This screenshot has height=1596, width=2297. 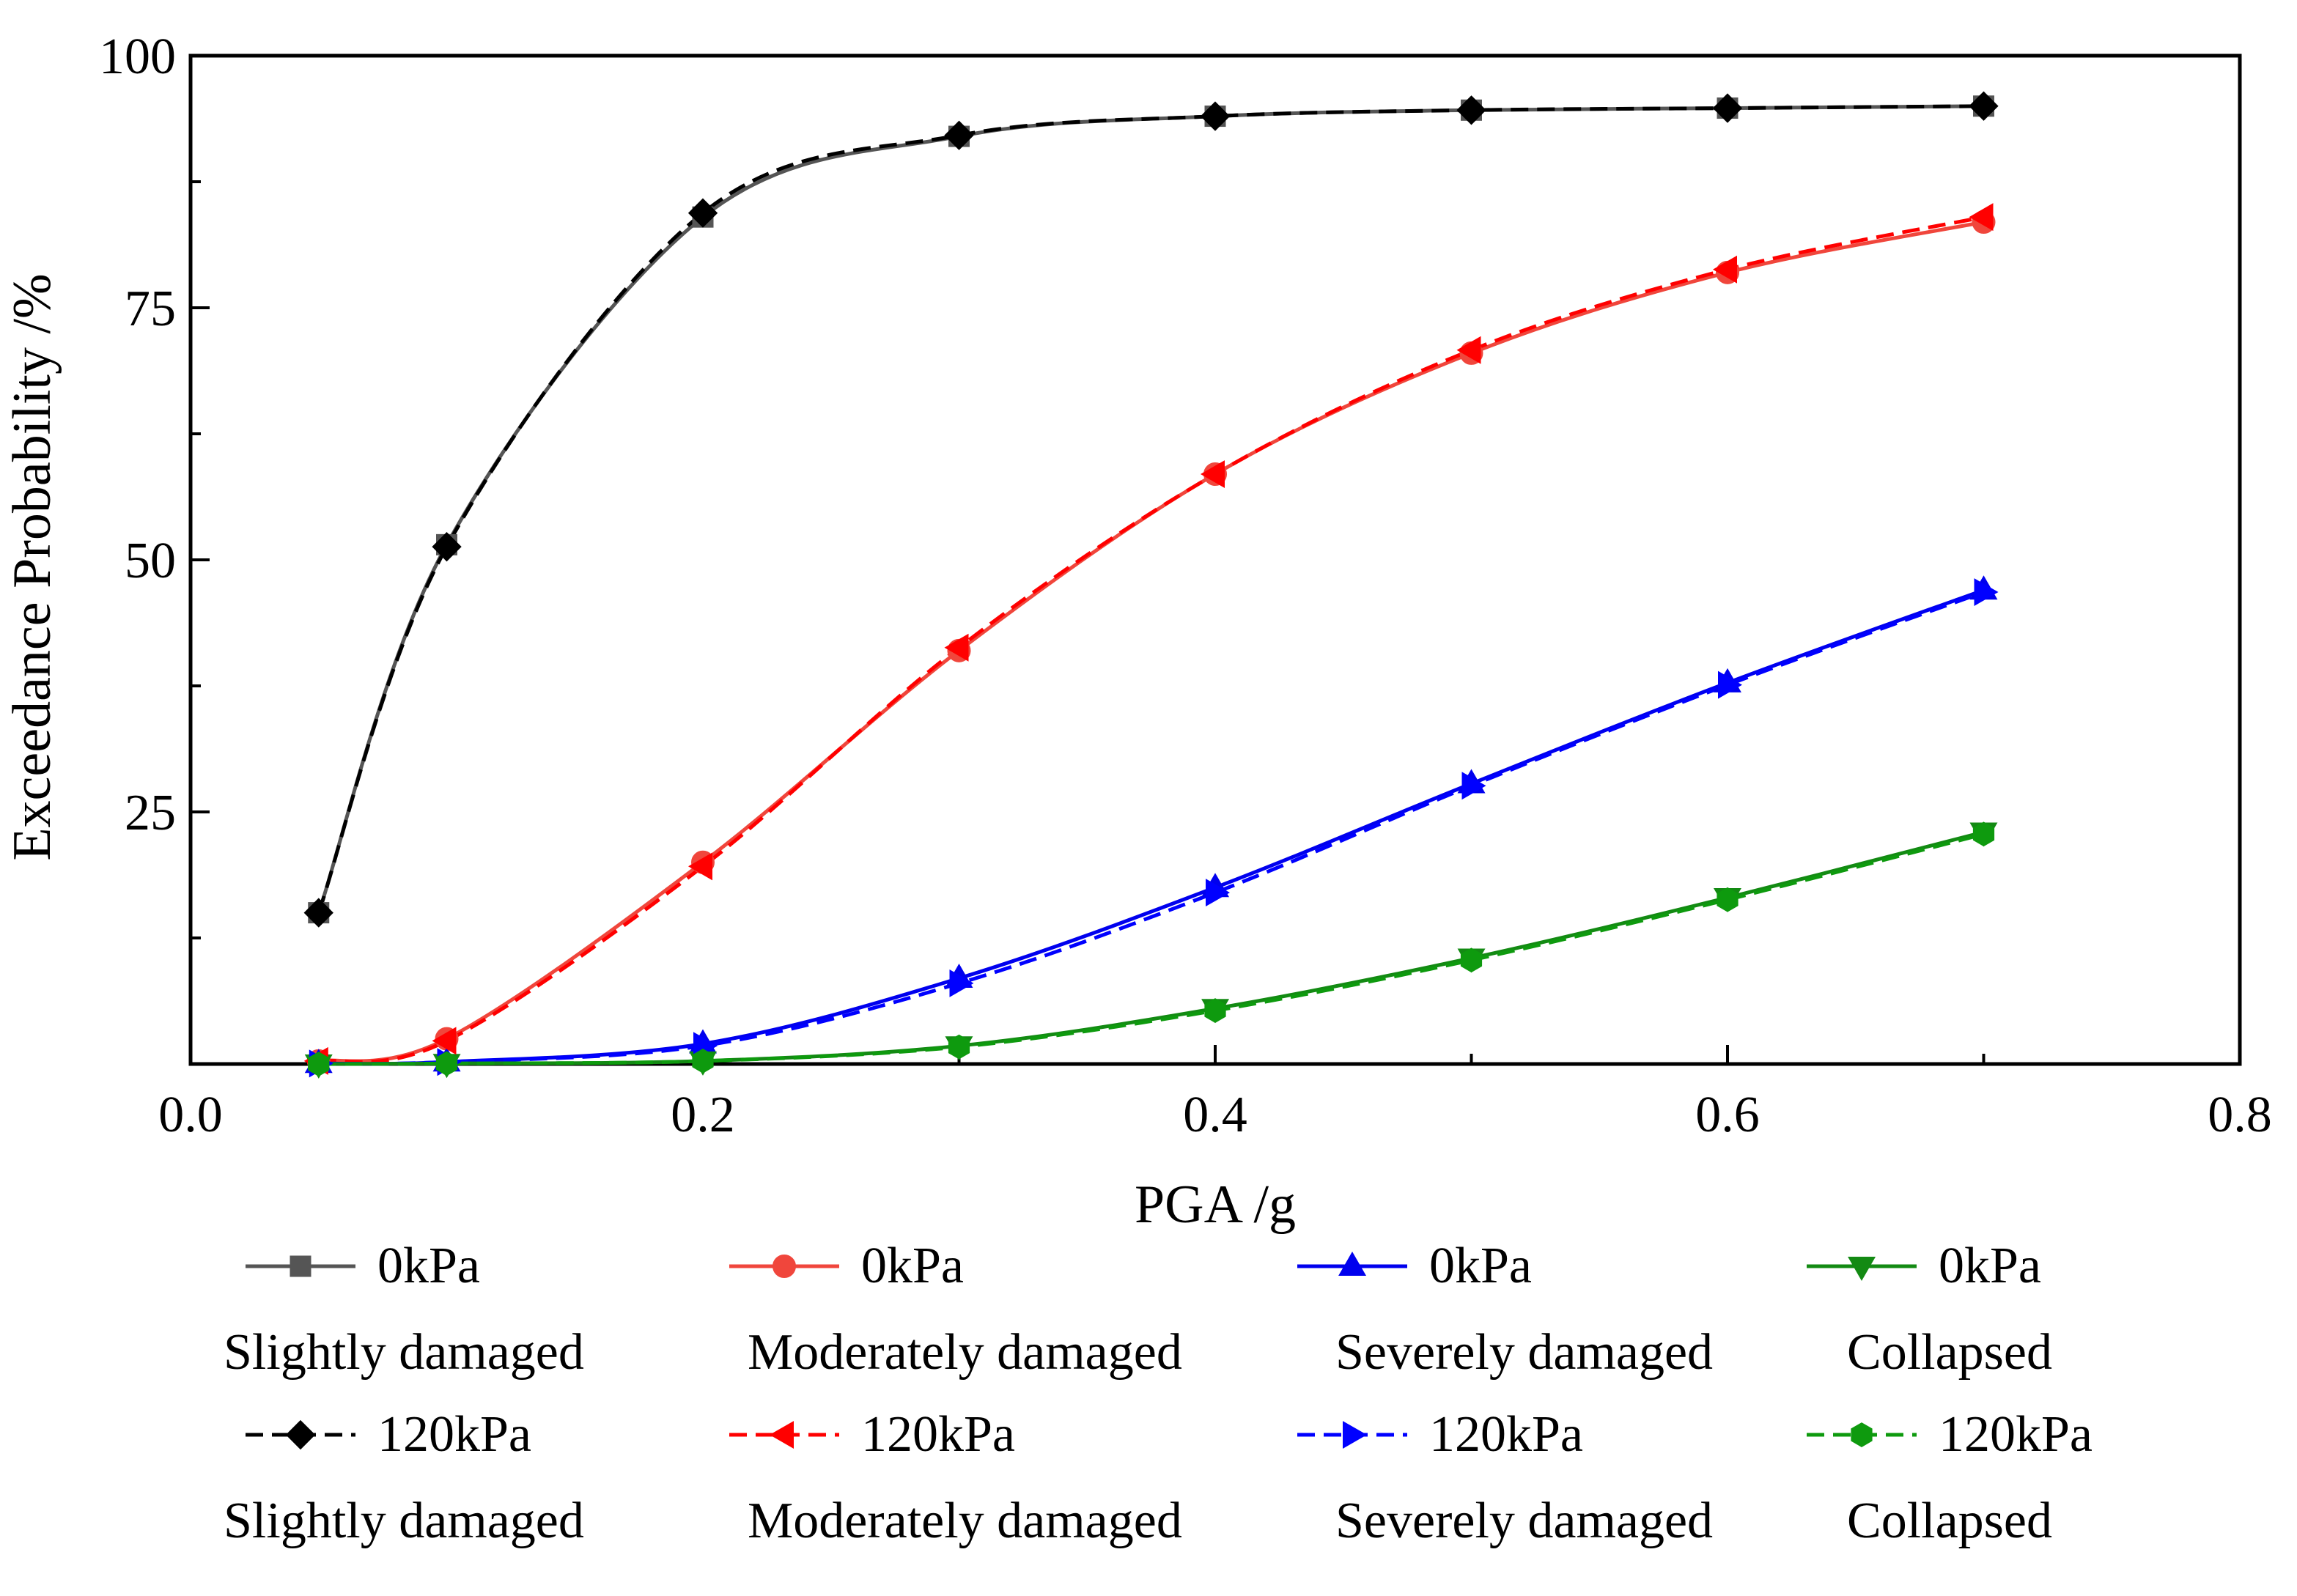 I want to click on y-tick-label: 100, so click(x=137, y=57).